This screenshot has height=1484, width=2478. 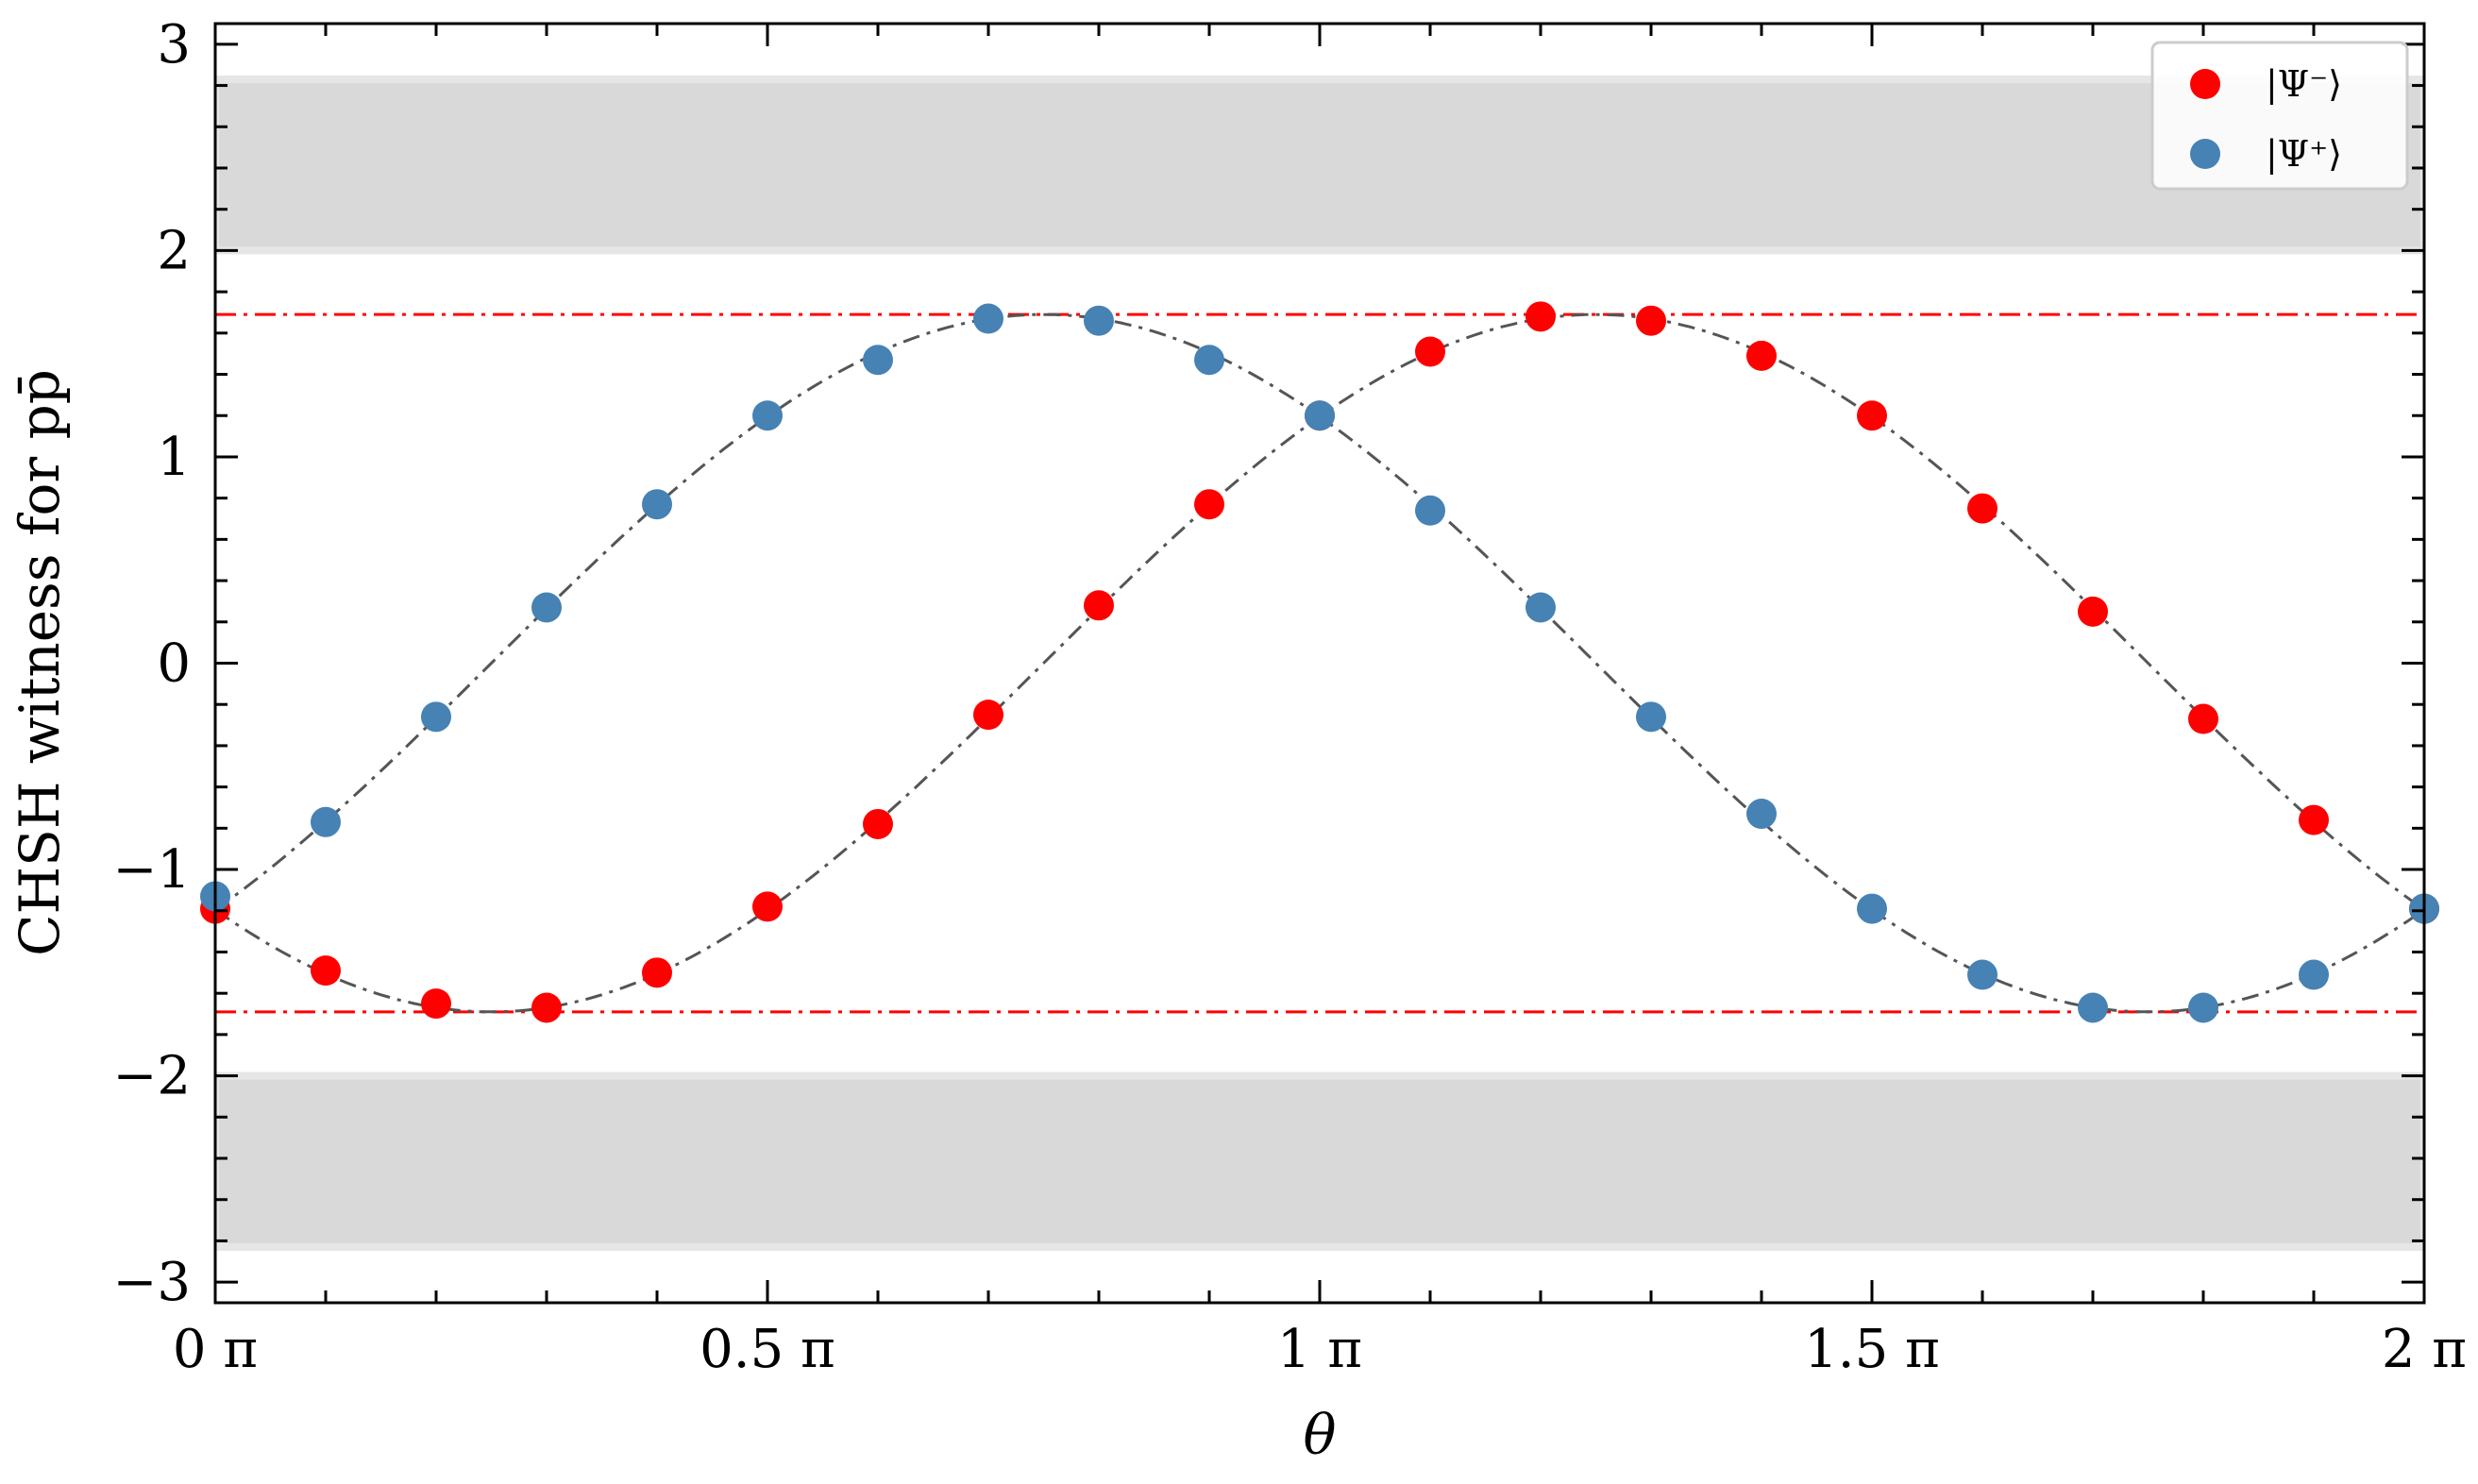 What do you see at coordinates (174, 457) in the screenshot?
I see `y-tick-label: 1` at bounding box center [174, 457].